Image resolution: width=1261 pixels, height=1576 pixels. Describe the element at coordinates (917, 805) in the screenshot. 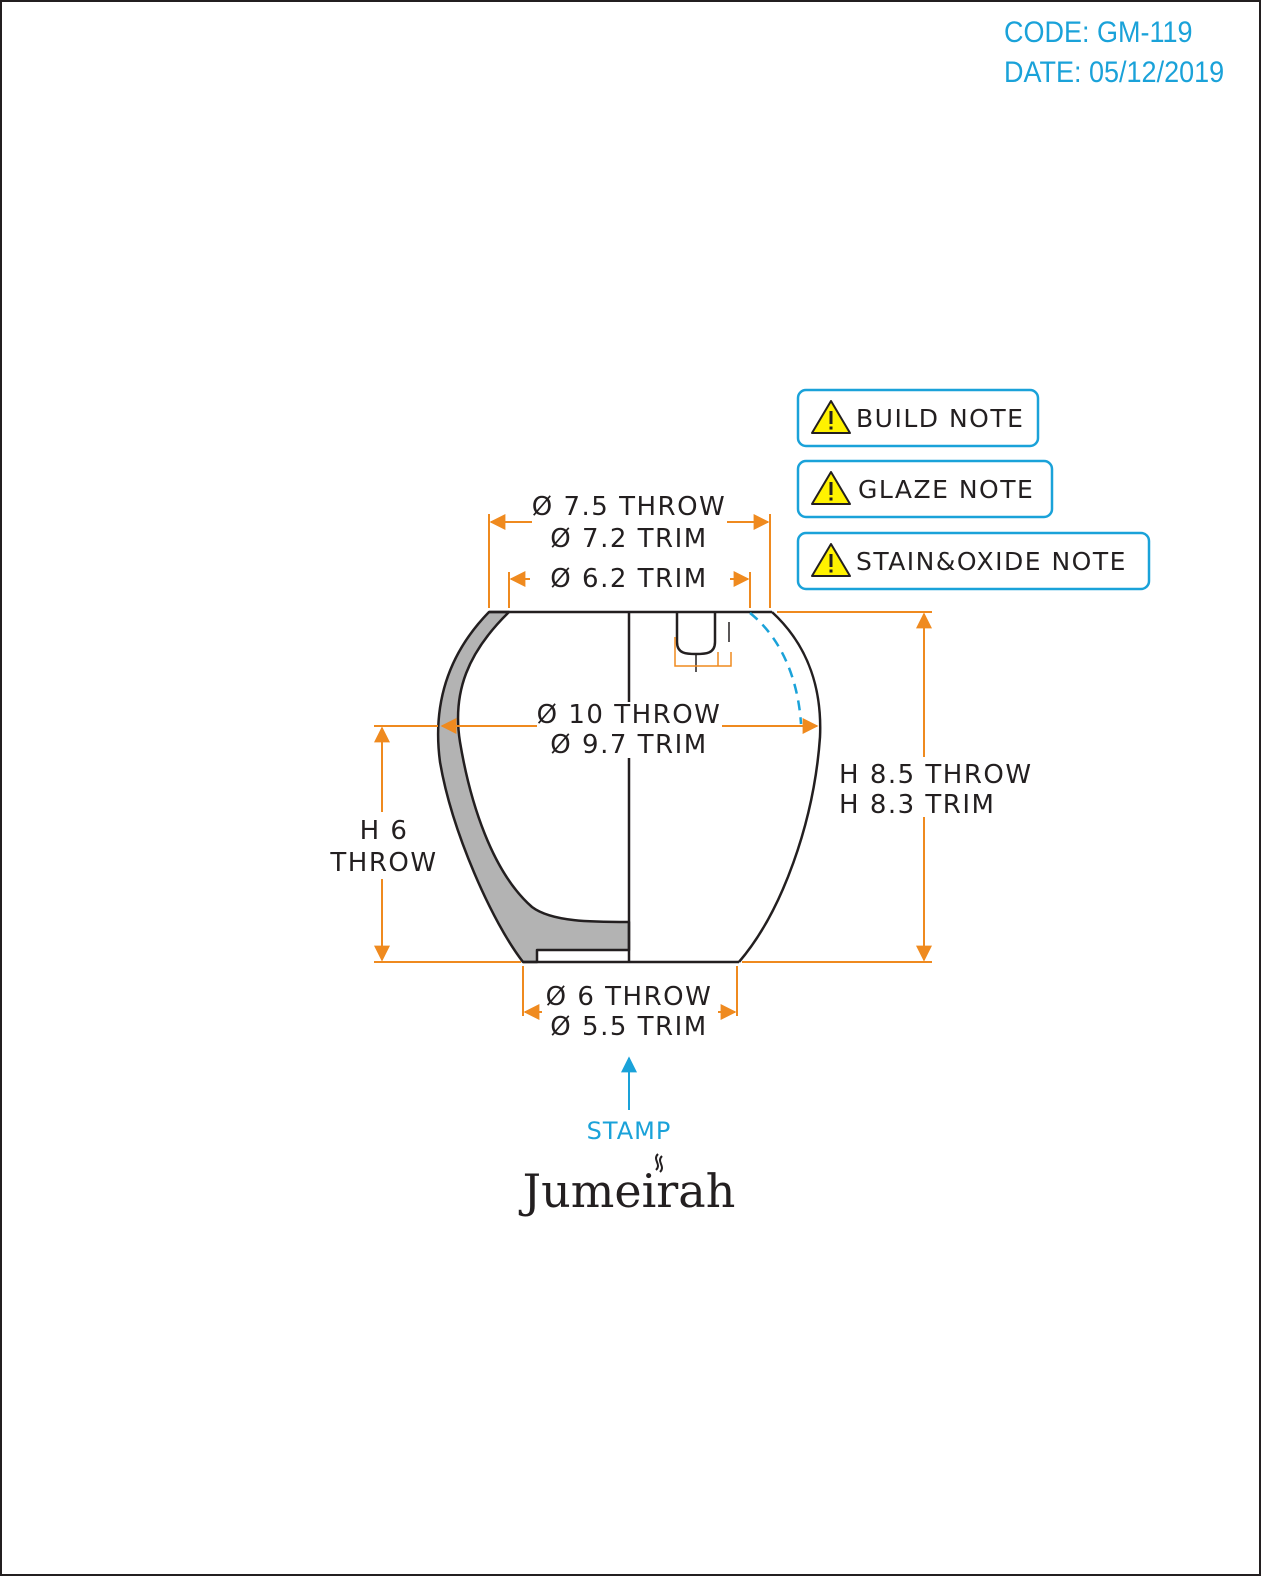

I see `height-trim-dim: H 8.3 TRIM` at that location.